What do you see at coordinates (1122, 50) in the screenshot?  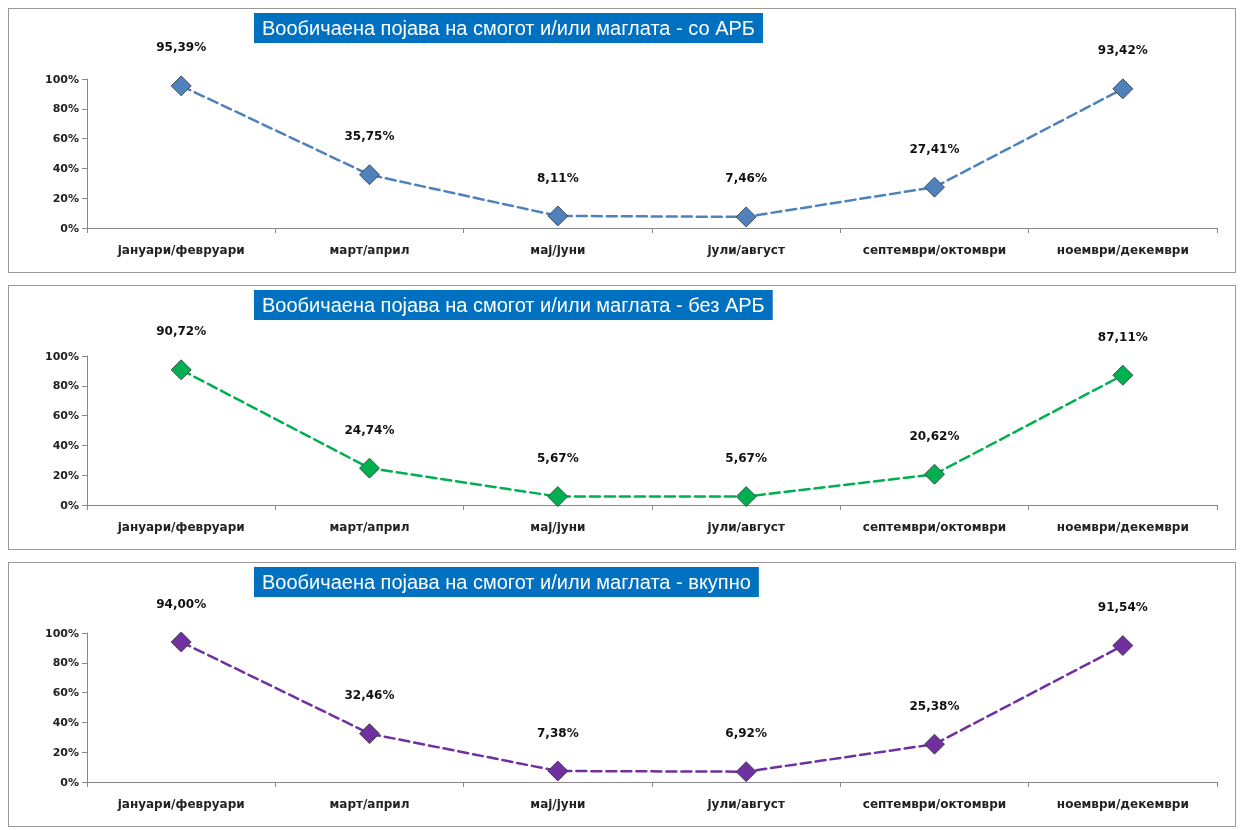 I see `data-label: 93,42%` at bounding box center [1122, 50].